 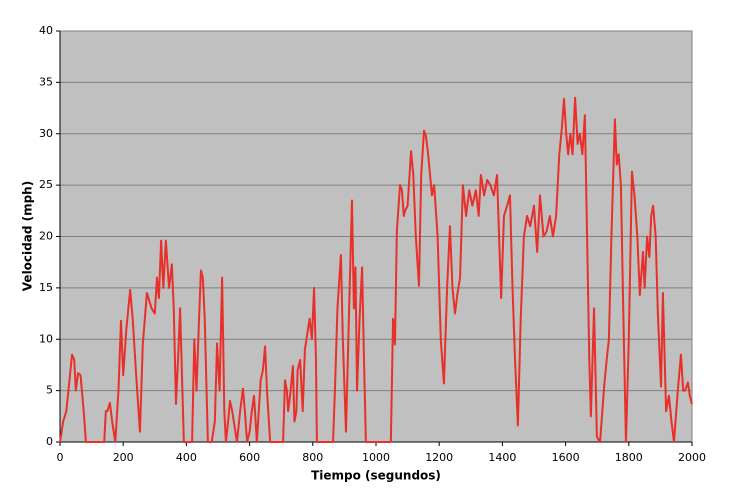 I want to click on x-tick-label: 200, so click(x=123, y=457).